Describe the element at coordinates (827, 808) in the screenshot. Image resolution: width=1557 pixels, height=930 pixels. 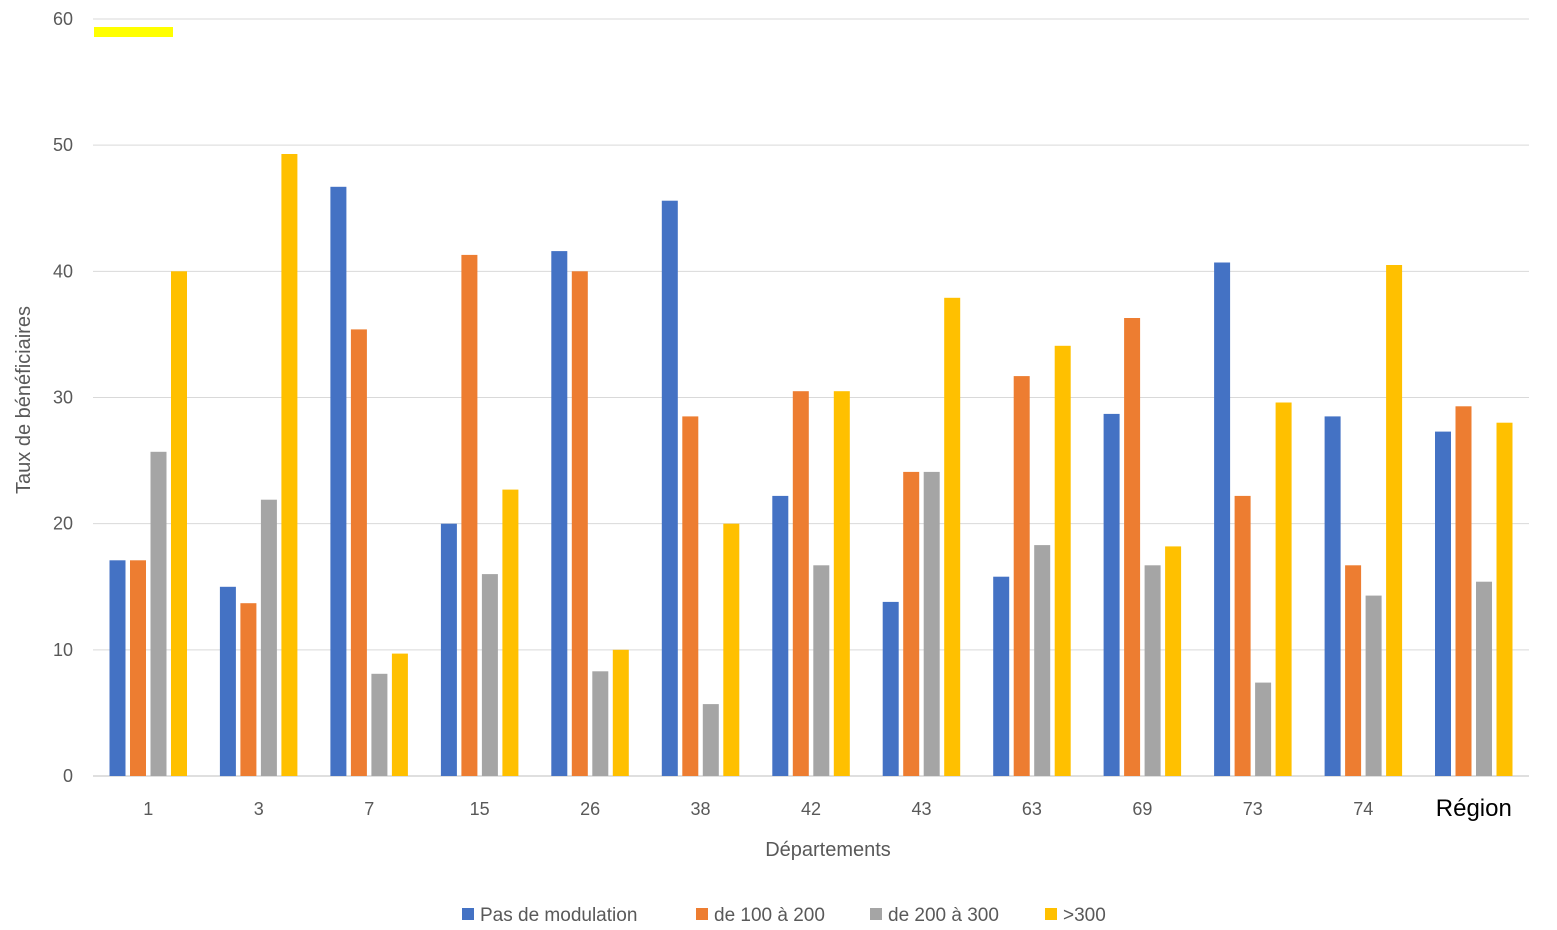
I see `x-axis-tick-labels: 1 3 7 15 26 38 42 43 63 69 73 74 Région` at that location.